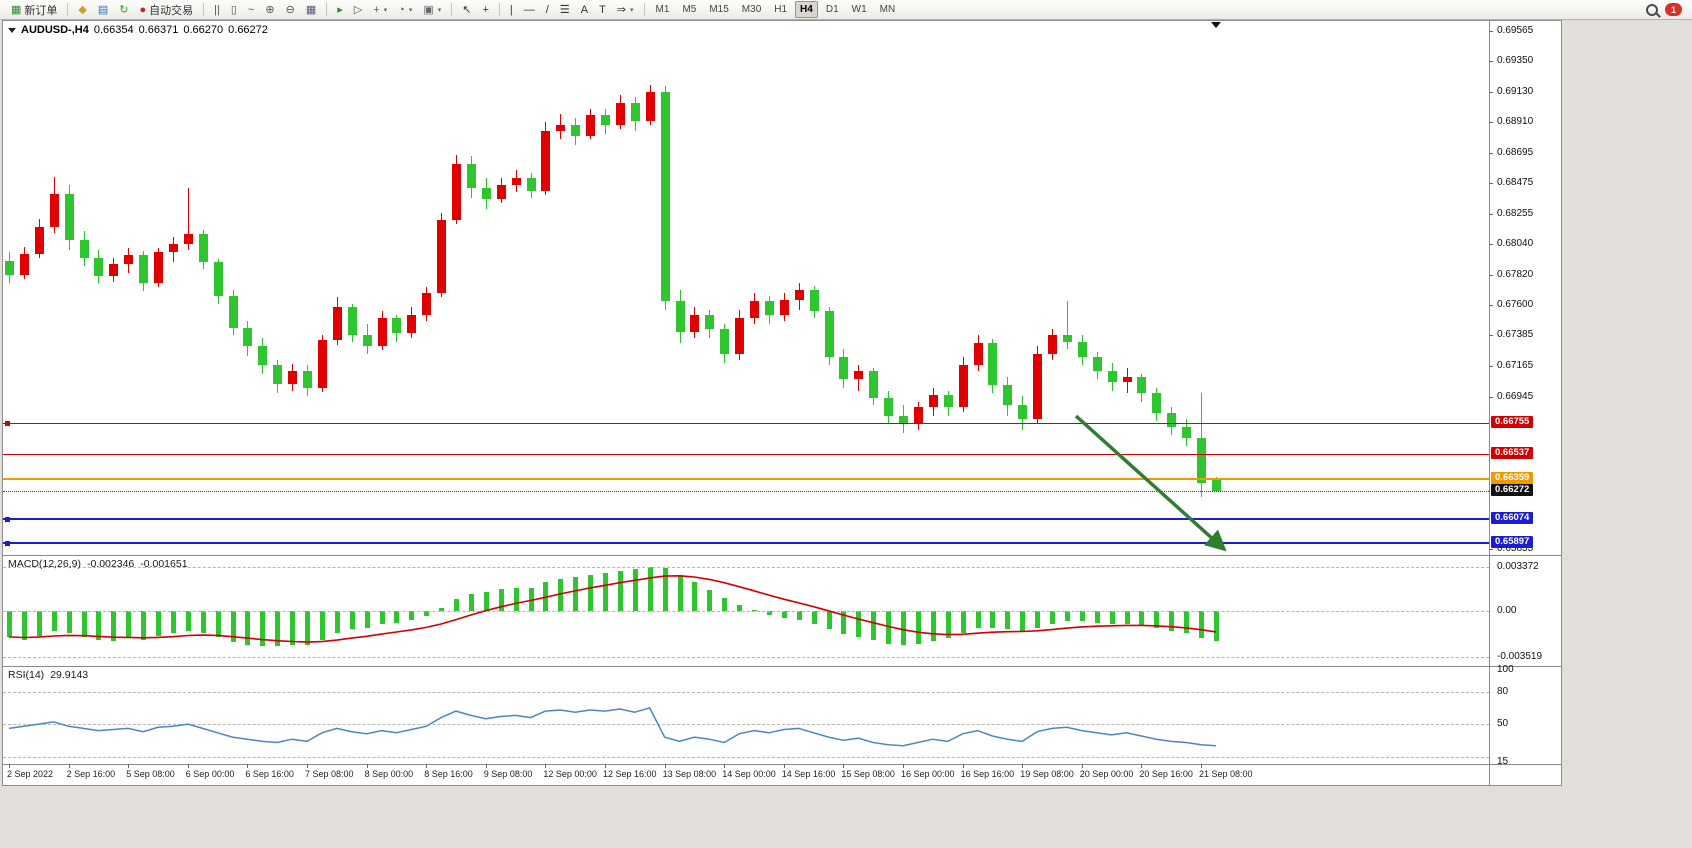  Describe the element at coordinates (110, 564) in the screenshot. I see `macd-value: -0.002346` at that location.